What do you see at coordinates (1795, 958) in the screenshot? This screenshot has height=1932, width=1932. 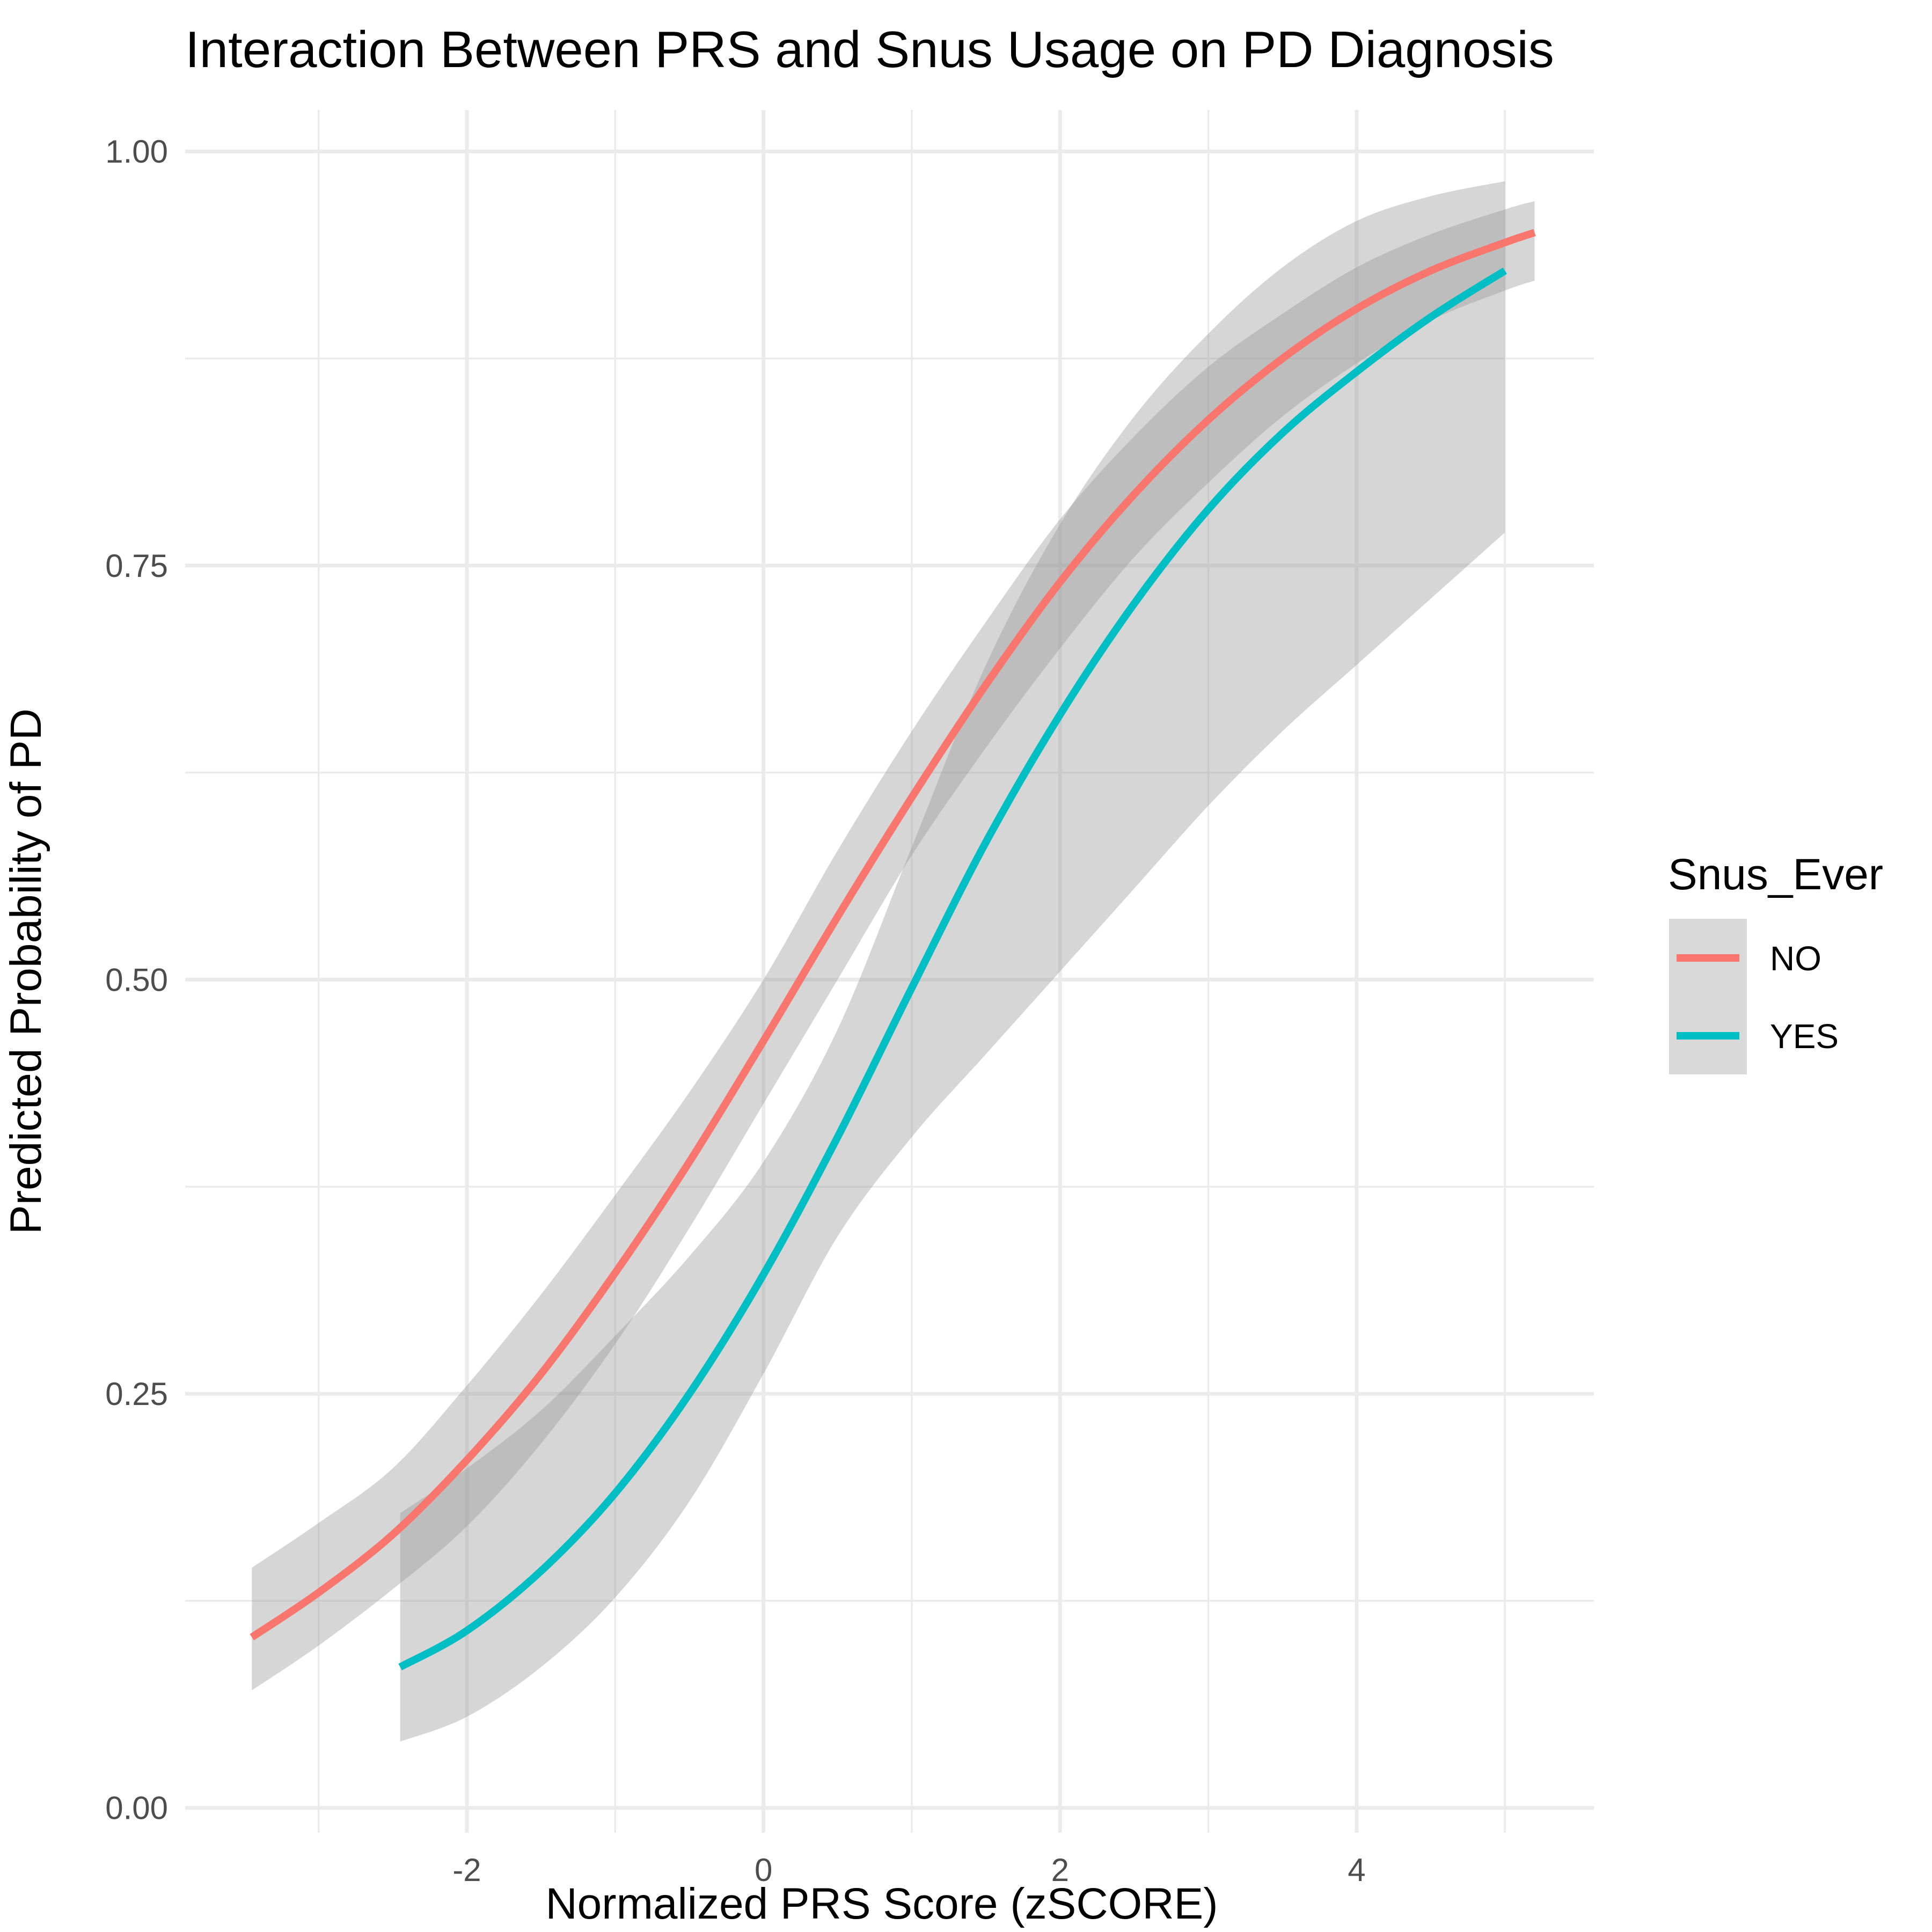 I see `legend-label-no: NO` at bounding box center [1795, 958].